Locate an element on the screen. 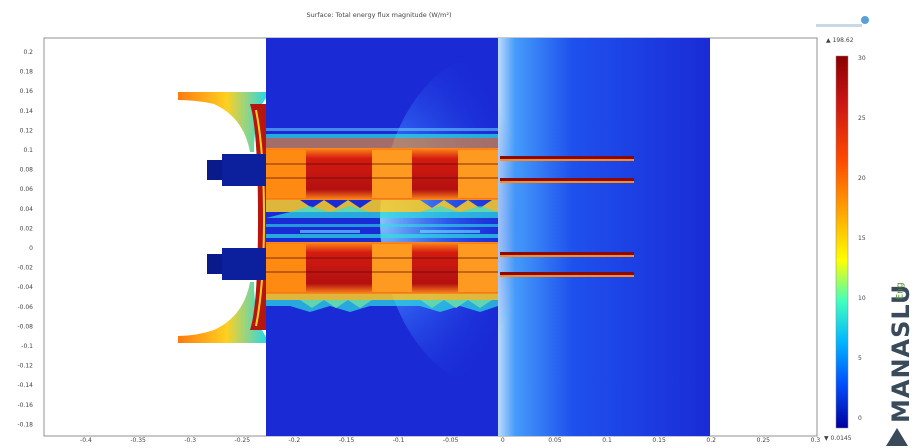 The width and height of the screenshot is (918, 448). corner-logo-dot is located at coordinates (865, 20).